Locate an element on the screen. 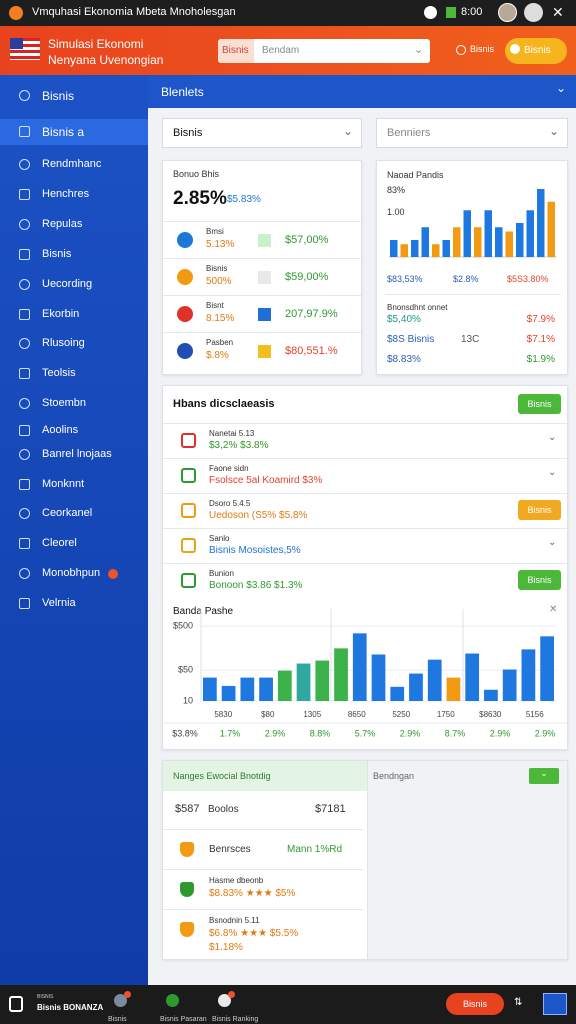 Image resolution: width=576 pixels, height=1024 pixels. sidebar-item: Ekorbin is located at coordinates (74, 315).